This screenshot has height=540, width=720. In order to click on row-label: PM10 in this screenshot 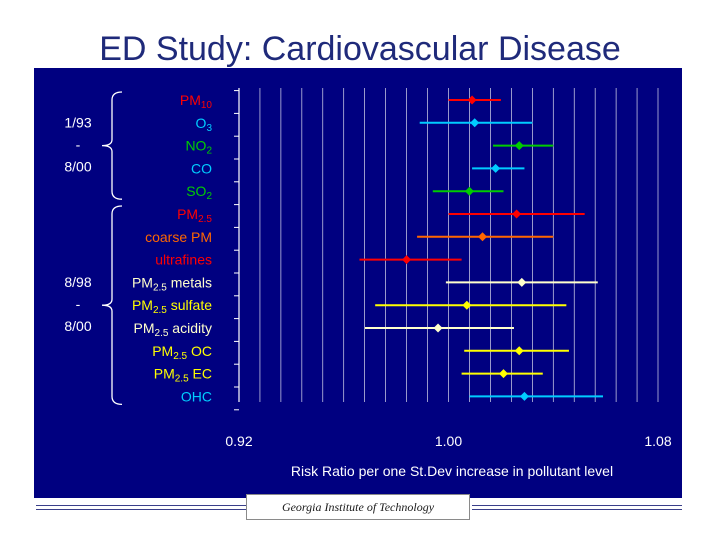, I will do `click(196, 101)`.